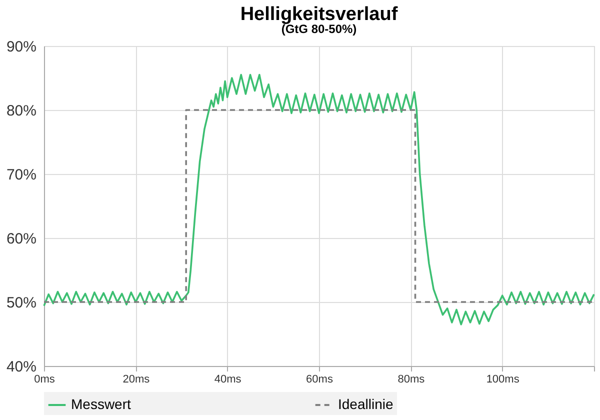 This screenshot has width=600, height=420. Describe the element at coordinates (21, 367) in the screenshot. I see `y-tick-label: 40%` at that location.